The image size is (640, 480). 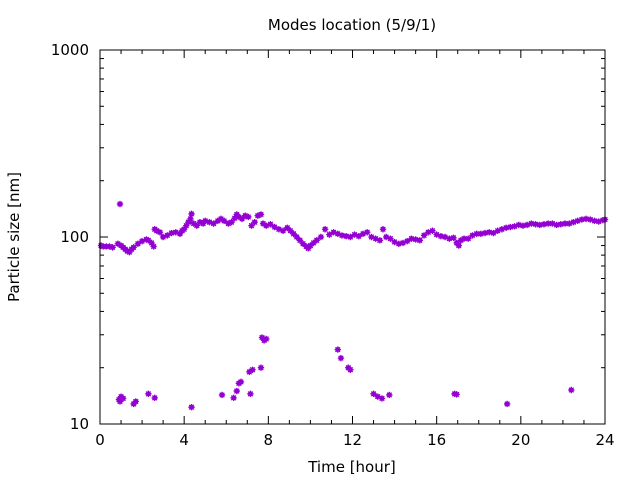 I want to click on x-tick-label: 8, so click(x=269, y=440).